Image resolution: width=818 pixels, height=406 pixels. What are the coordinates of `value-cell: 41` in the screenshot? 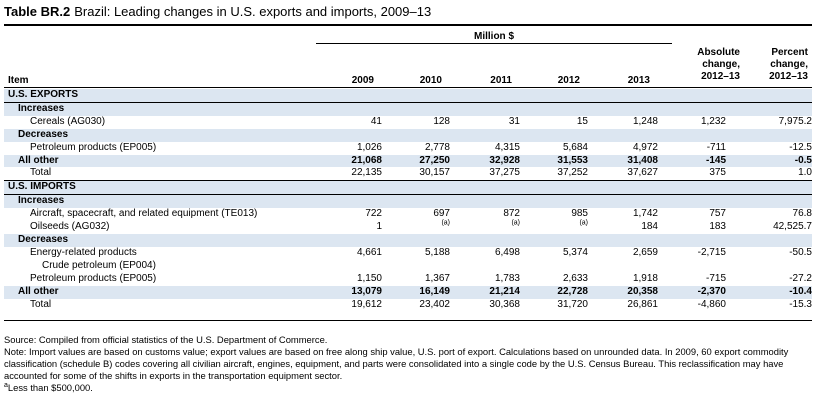 It's located at (376, 121).